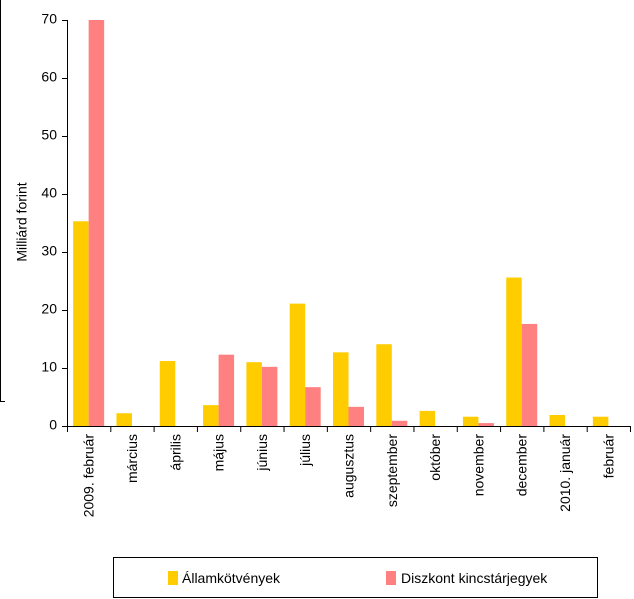 The height and width of the screenshot is (599, 634). I want to click on x-tick-label: 2009. február, so click(89, 476).